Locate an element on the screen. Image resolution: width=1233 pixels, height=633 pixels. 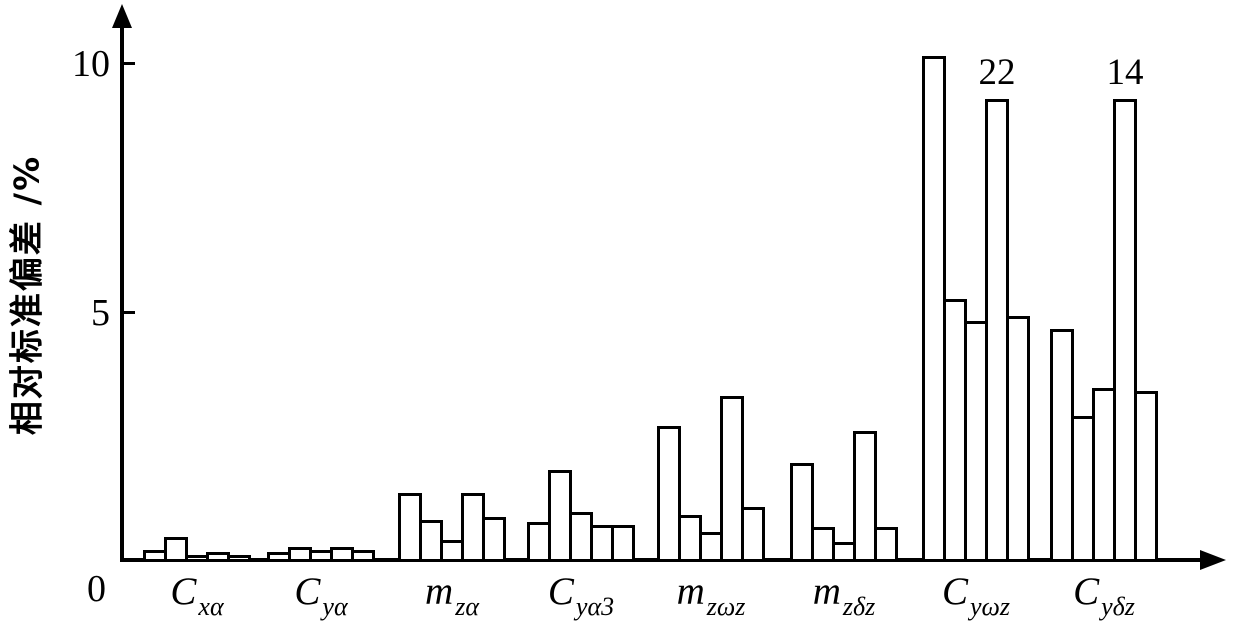
y-axis-arrow-icon is located at coordinates (122, 16).